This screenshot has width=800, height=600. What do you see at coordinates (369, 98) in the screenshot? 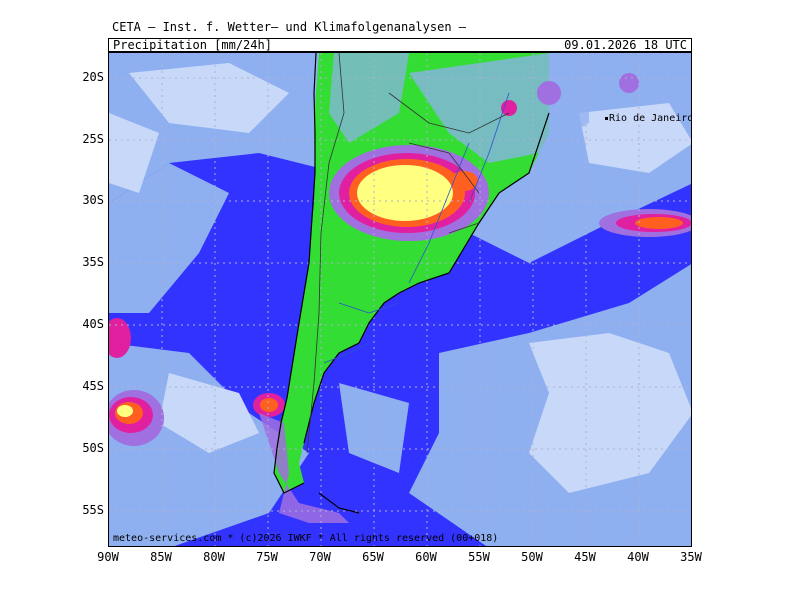
I see `land-precip-northwest` at bounding box center [369, 98].